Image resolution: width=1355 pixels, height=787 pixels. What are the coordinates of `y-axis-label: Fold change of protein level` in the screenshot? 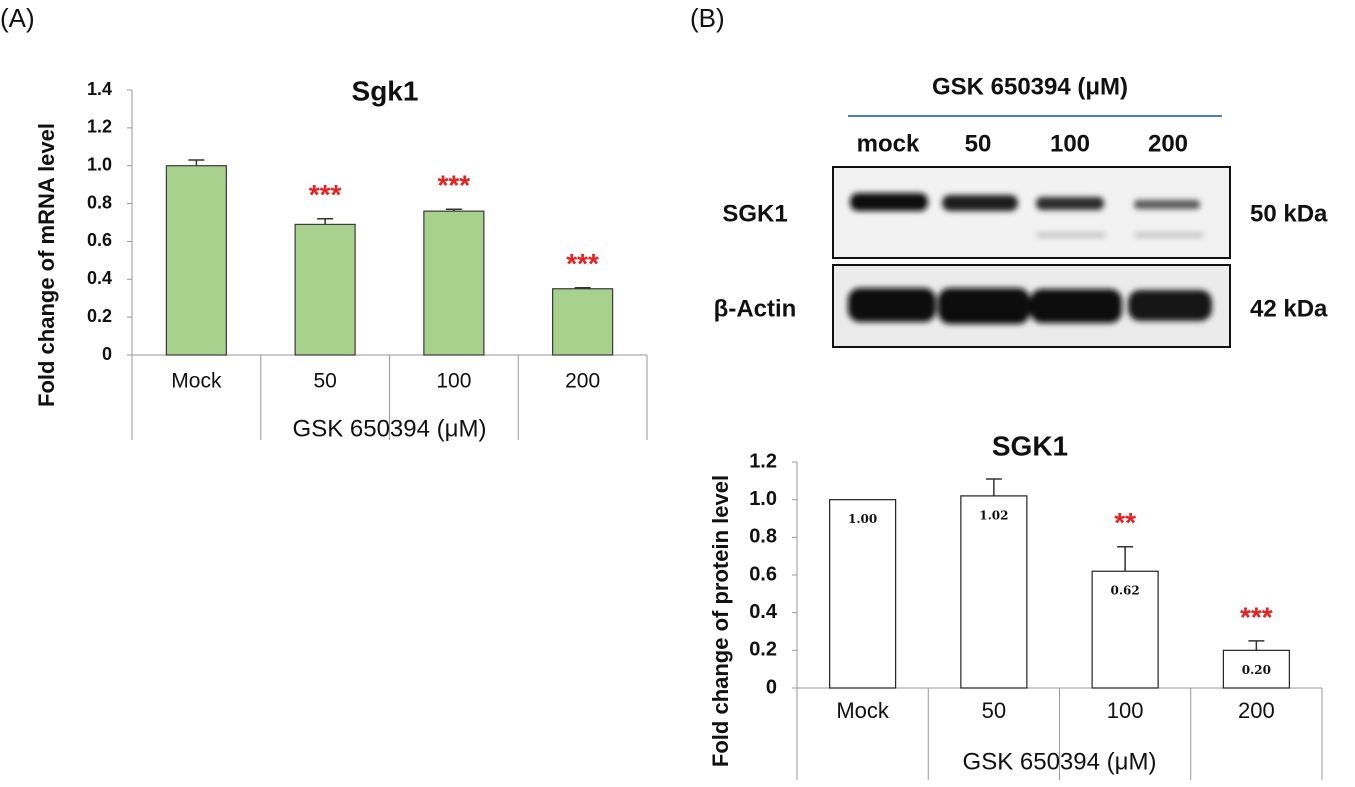 It's located at (720, 621).